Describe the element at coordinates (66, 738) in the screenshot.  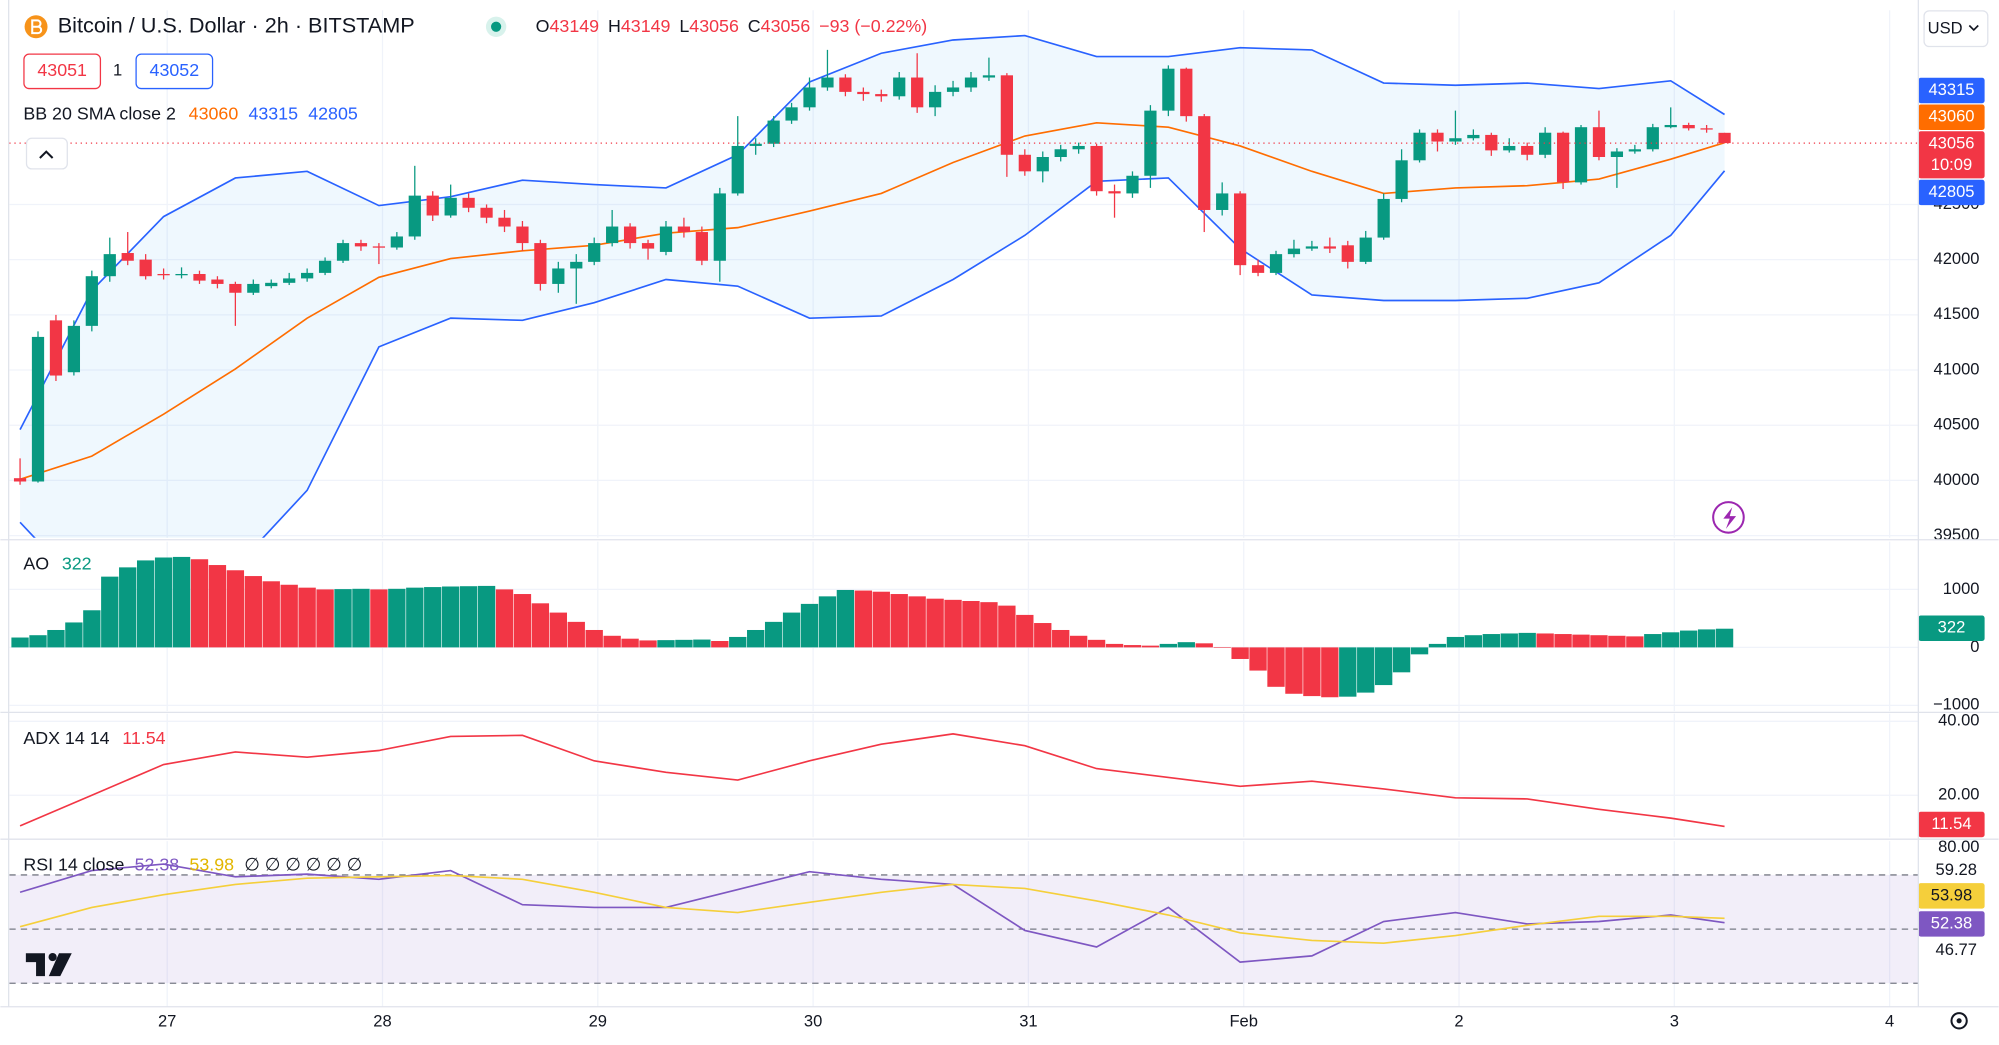
I see `adx-label: ADX 14 14` at that location.